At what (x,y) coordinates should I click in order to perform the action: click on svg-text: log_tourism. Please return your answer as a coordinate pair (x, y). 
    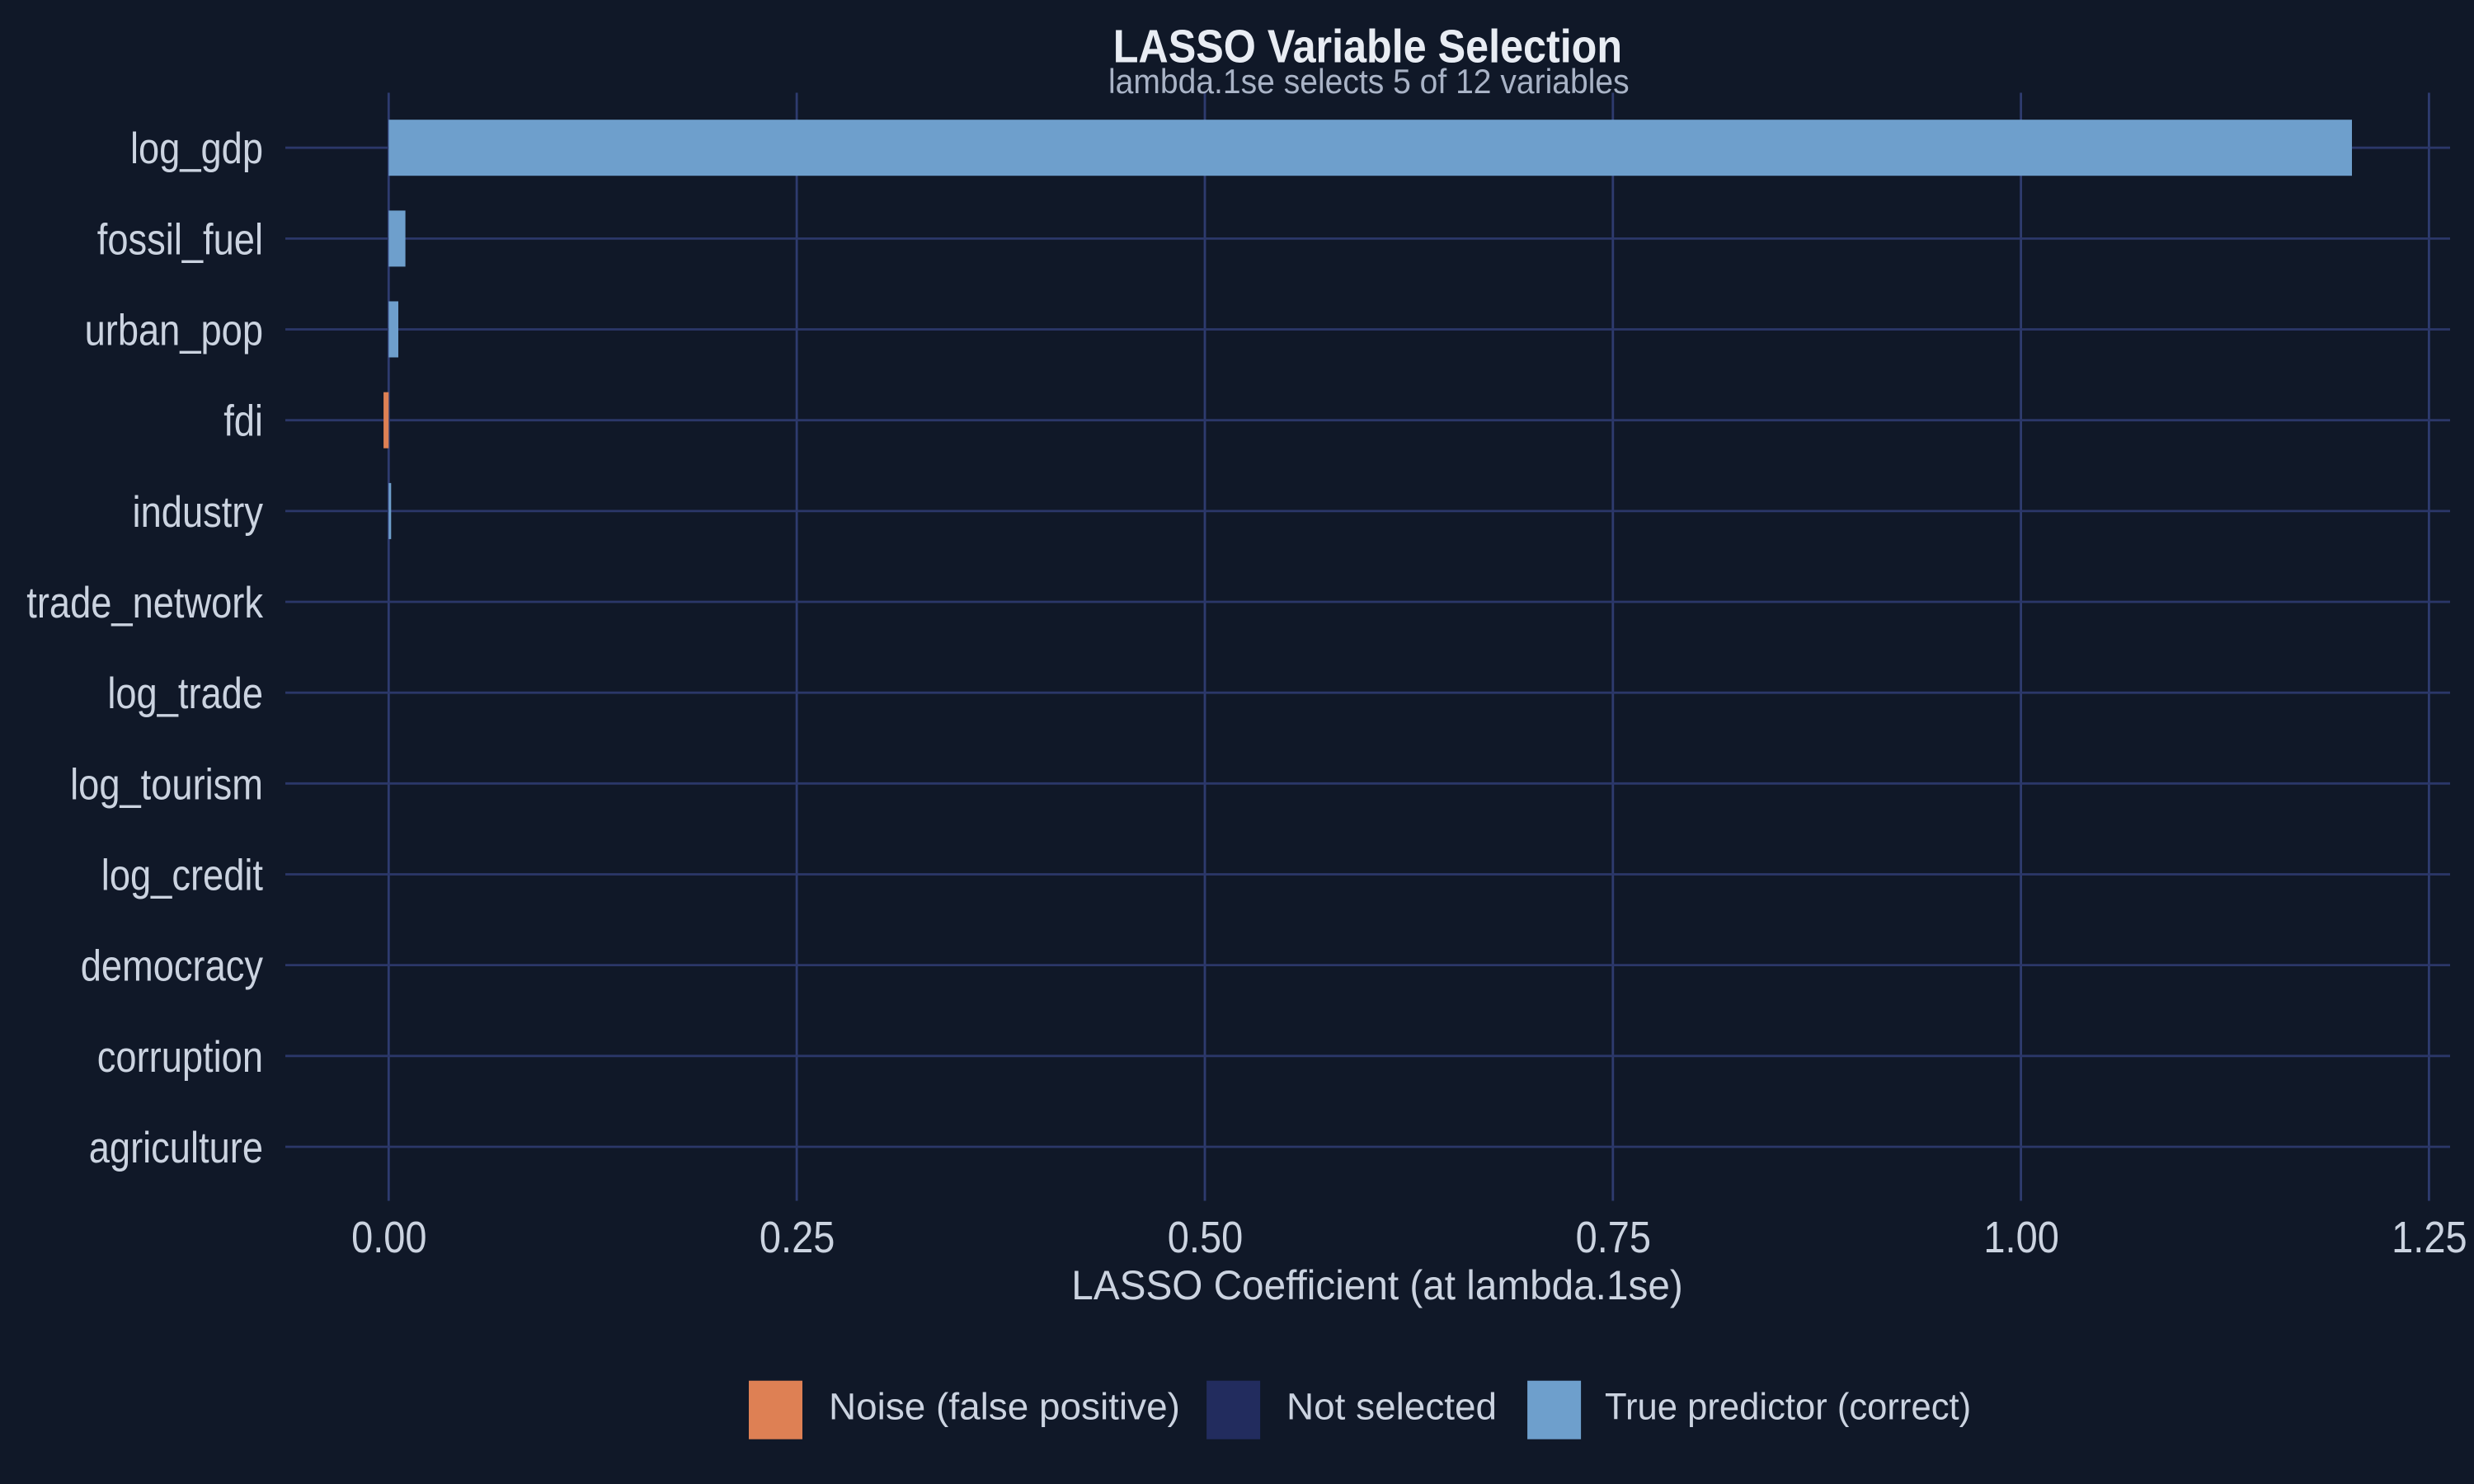
    Looking at the image, I should click on (166, 784).